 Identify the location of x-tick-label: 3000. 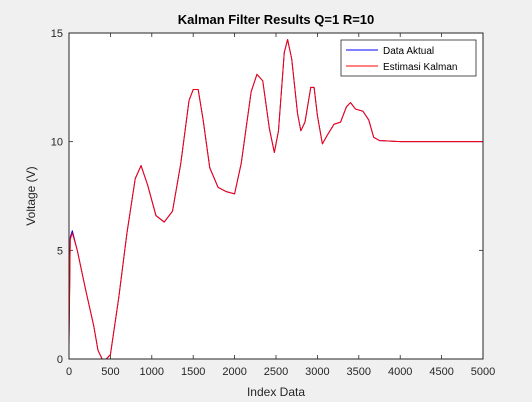
(317, 372).